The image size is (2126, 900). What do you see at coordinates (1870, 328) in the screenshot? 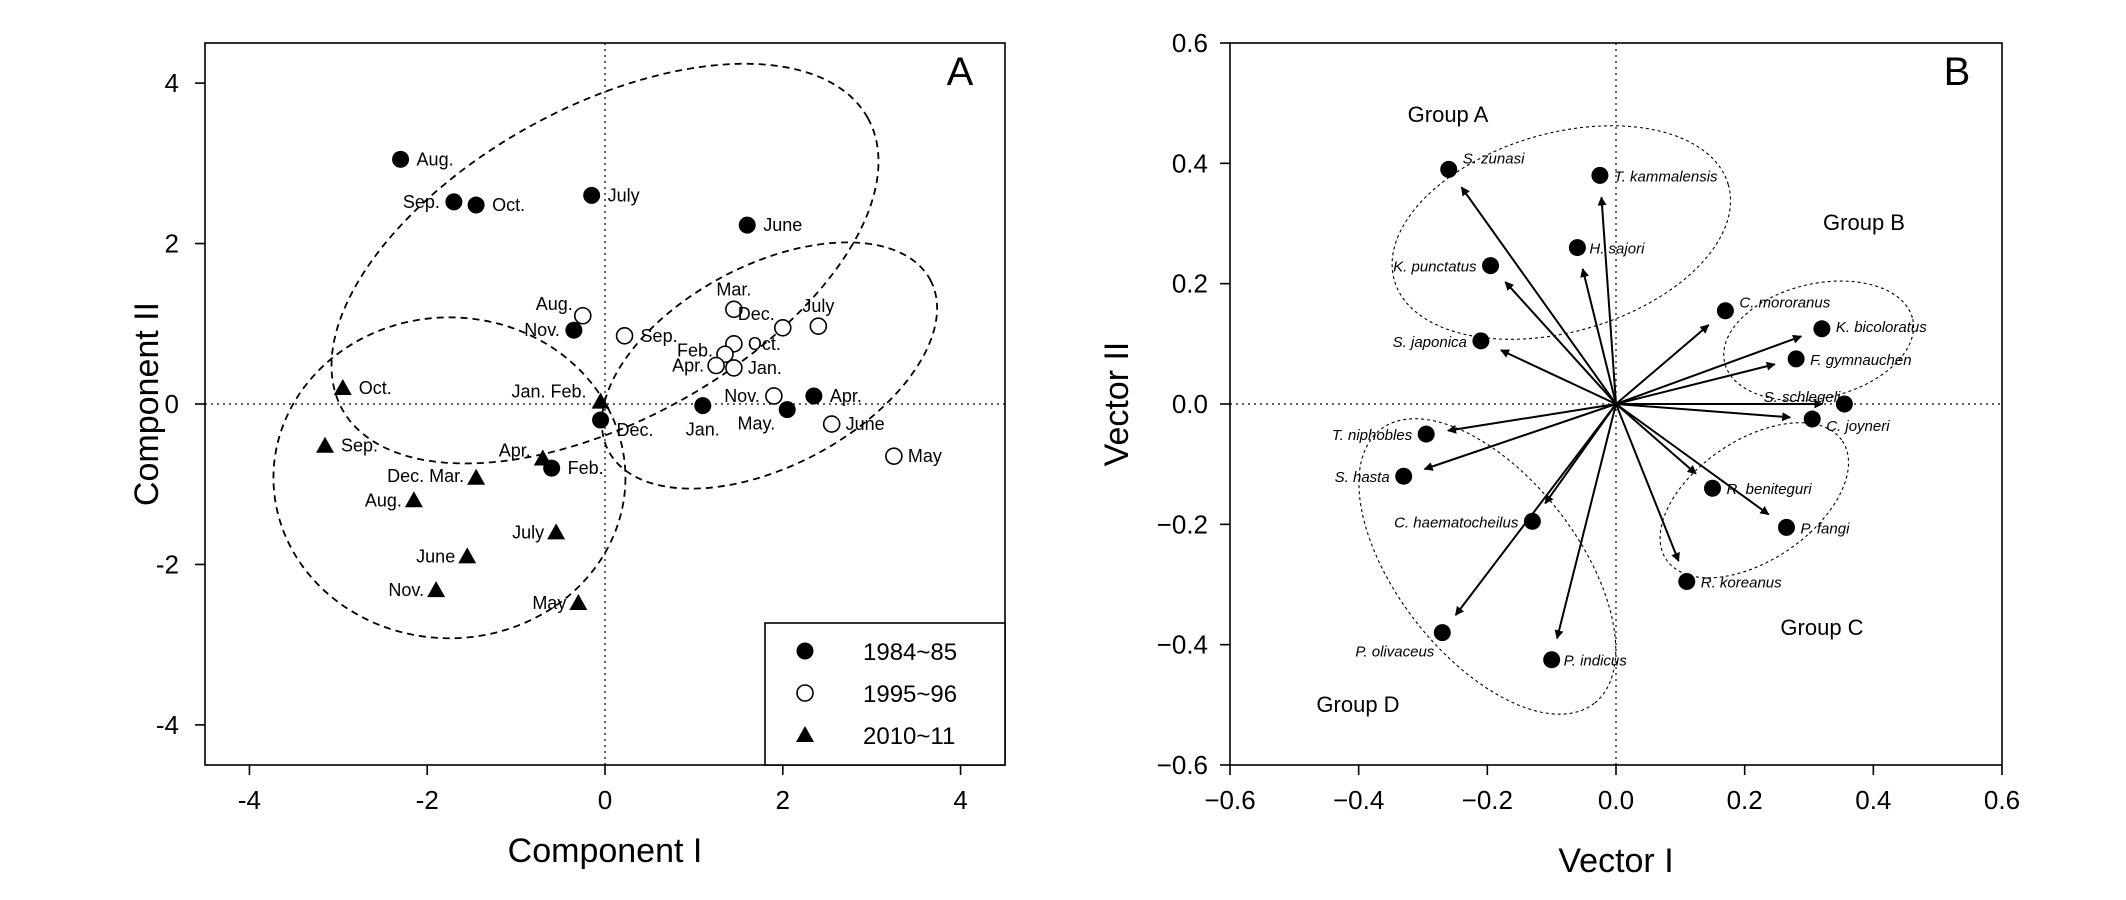
I see `species-k-bicoloratus: K. bicoloratus` at bounding box center [1870, 328].